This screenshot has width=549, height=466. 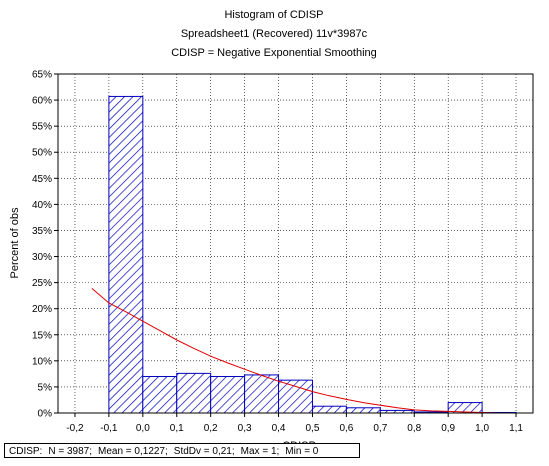 What do you see at coordinates (380, 428) in the screenshot?
I see `x-tick-label: 0,7` at bounding box center [380, 428].